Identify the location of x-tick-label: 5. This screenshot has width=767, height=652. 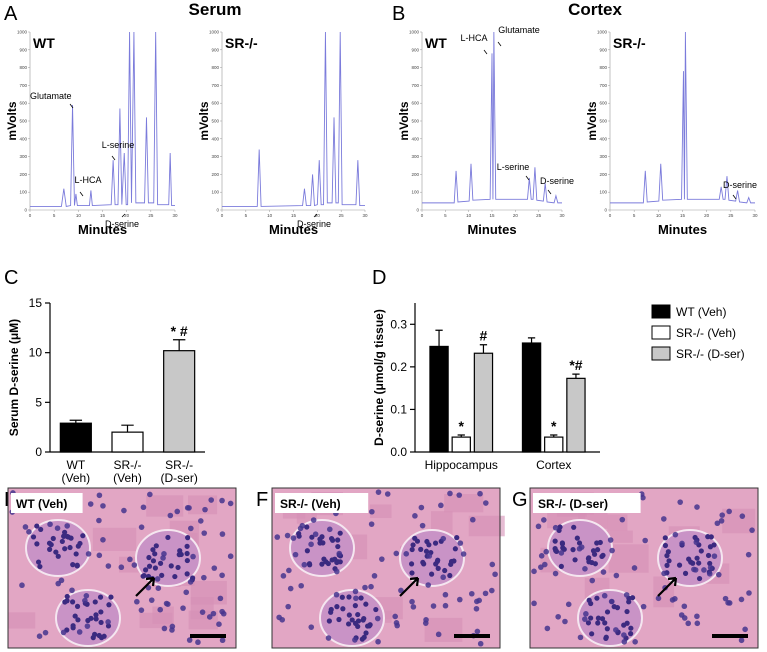
(634, 215).